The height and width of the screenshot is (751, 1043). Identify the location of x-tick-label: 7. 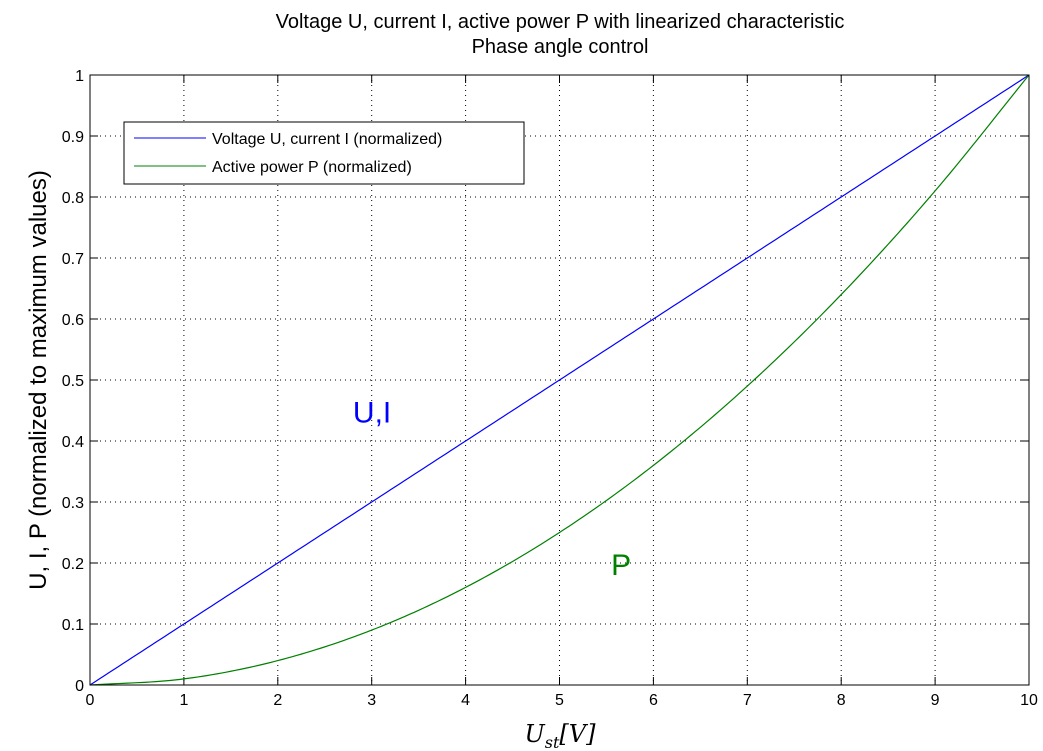
(747, 700).